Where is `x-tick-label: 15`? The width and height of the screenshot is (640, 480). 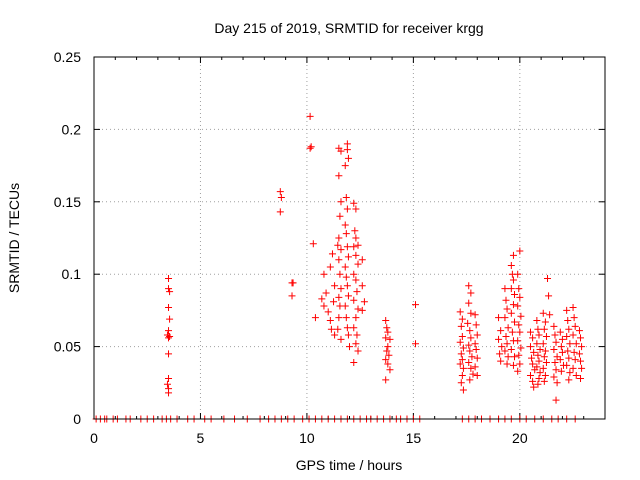
x-tick-label: 15 is located at coordinates (414, 438).